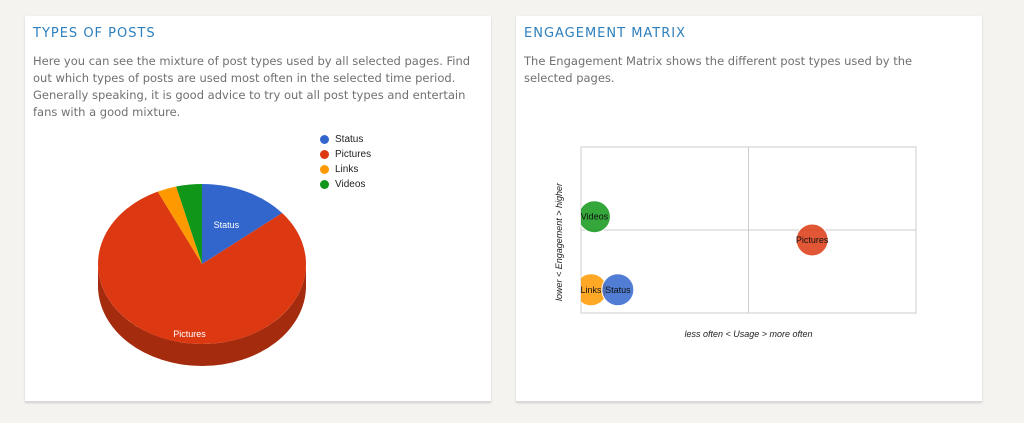 This screenshot has height=423, width=1024. Describe the element at coordinates (202, 315) in the screenshot. I see `pie-side-pictures` at that location.